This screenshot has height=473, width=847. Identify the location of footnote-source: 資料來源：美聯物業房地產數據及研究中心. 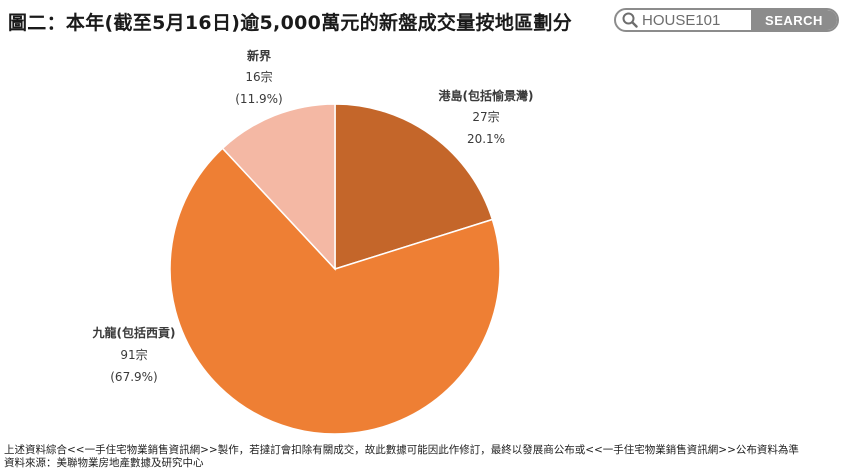
(104, 463).